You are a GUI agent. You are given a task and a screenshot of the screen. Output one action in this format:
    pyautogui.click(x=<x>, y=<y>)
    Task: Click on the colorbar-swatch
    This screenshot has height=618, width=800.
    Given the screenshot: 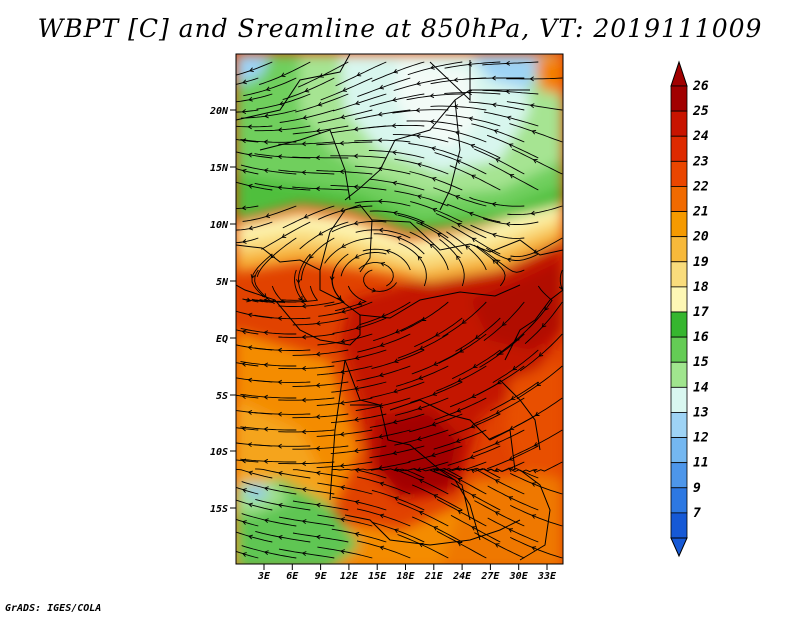 What is the action you would take?
    pyautogui.click(x=679, y=500)
    